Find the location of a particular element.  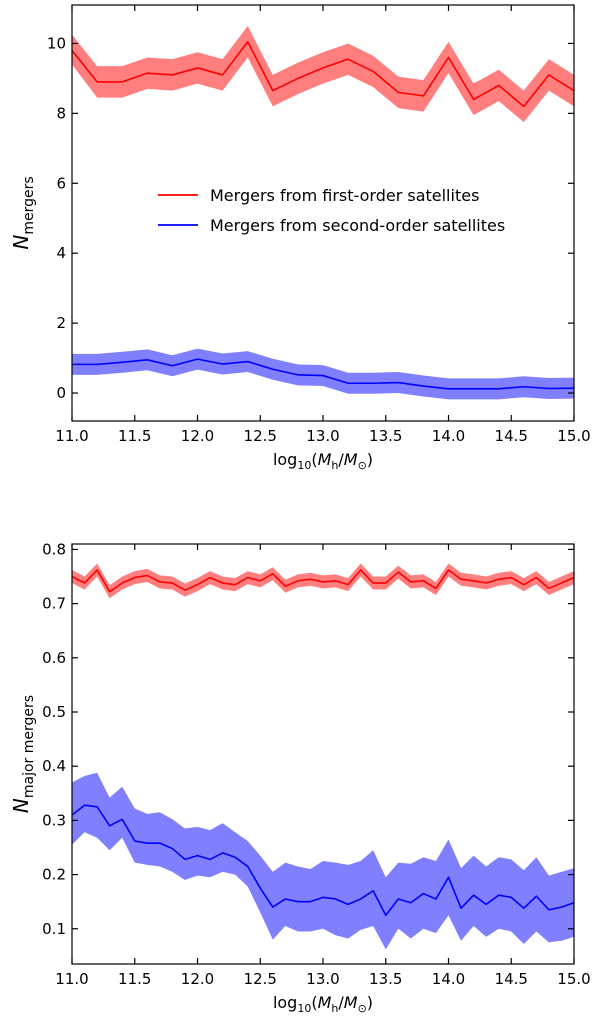

top-x-tick-label: 13.5 is located at coordinates (385, 436).